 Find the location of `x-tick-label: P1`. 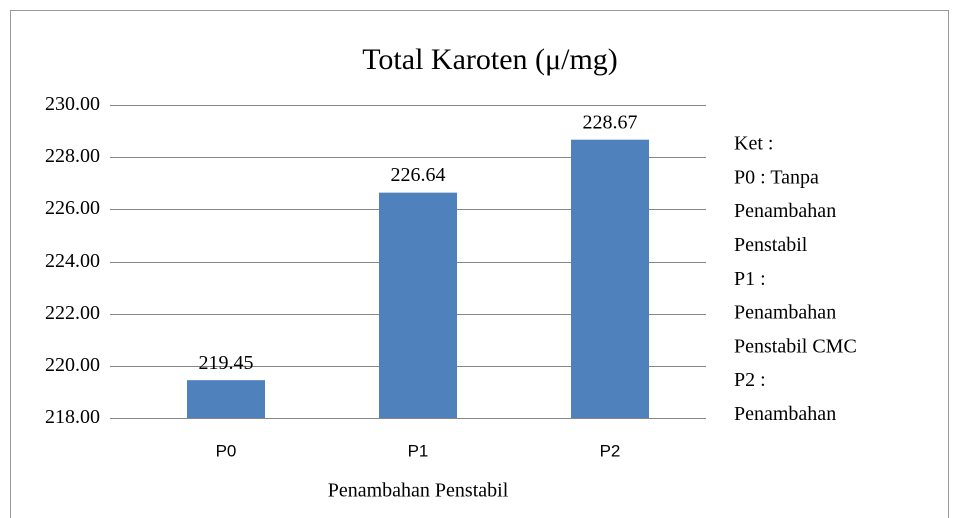

x-tick-label: P1 is located at coordinates (418, 450).